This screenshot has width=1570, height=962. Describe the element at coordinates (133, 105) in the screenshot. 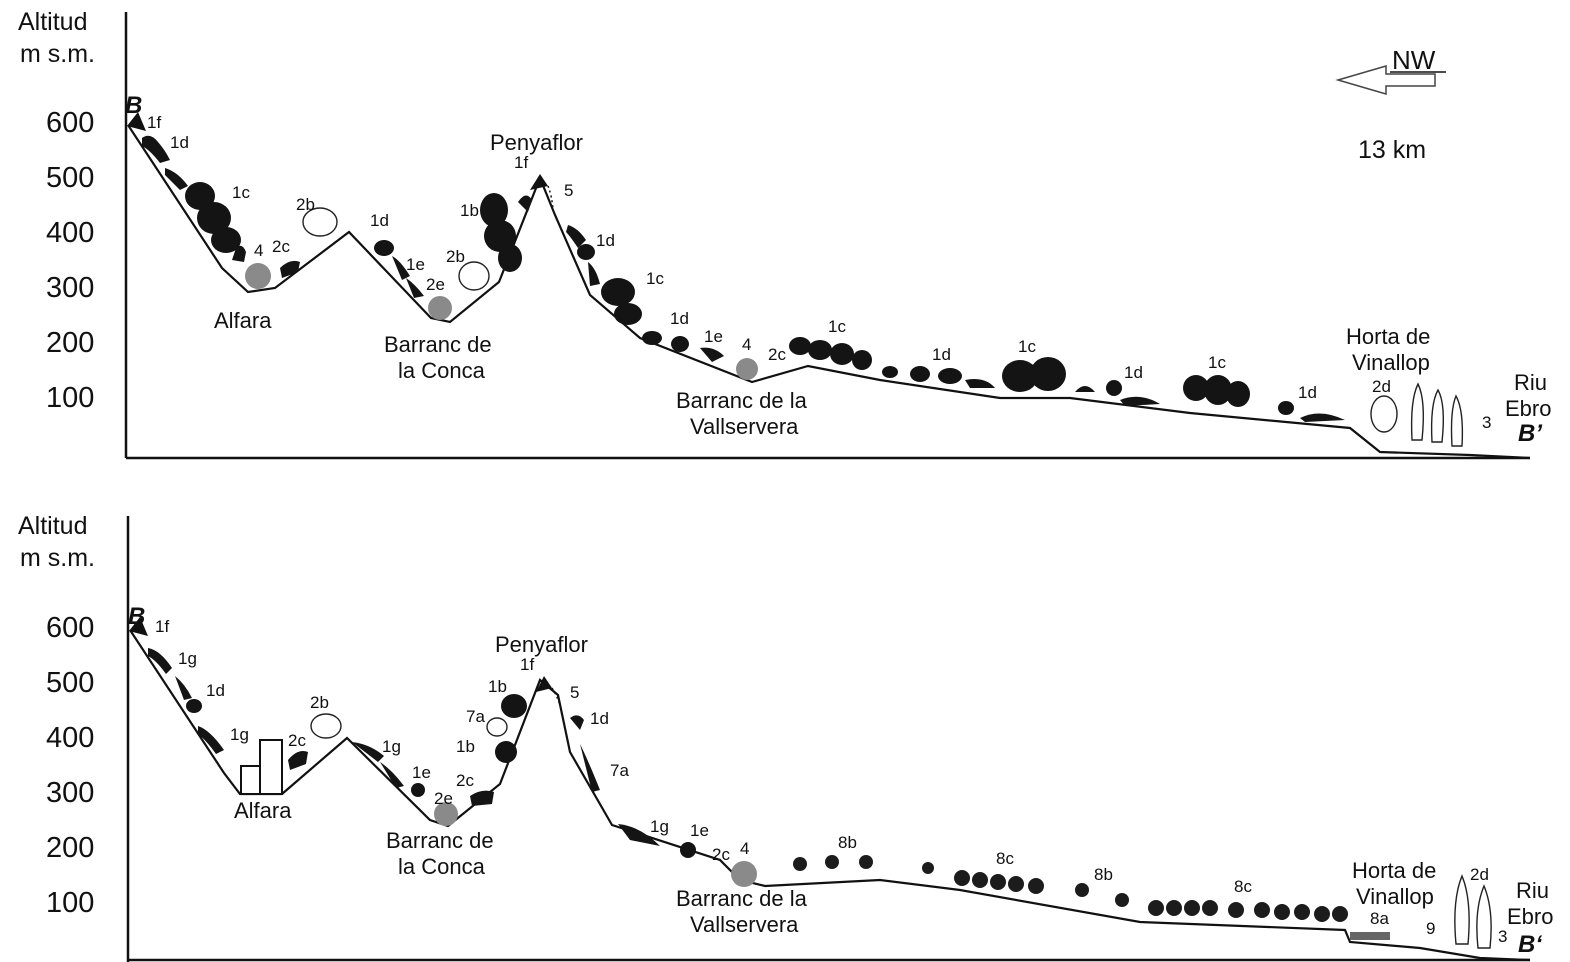

I see `start-label: B` at that location.